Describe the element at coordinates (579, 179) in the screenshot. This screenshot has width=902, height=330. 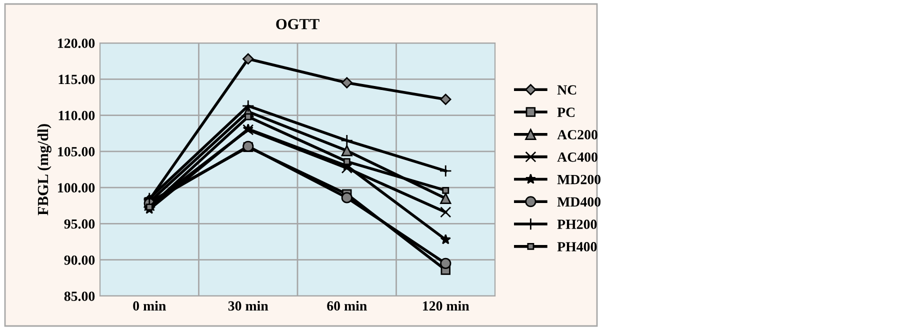
I see `legend-label: MD200` at that location.